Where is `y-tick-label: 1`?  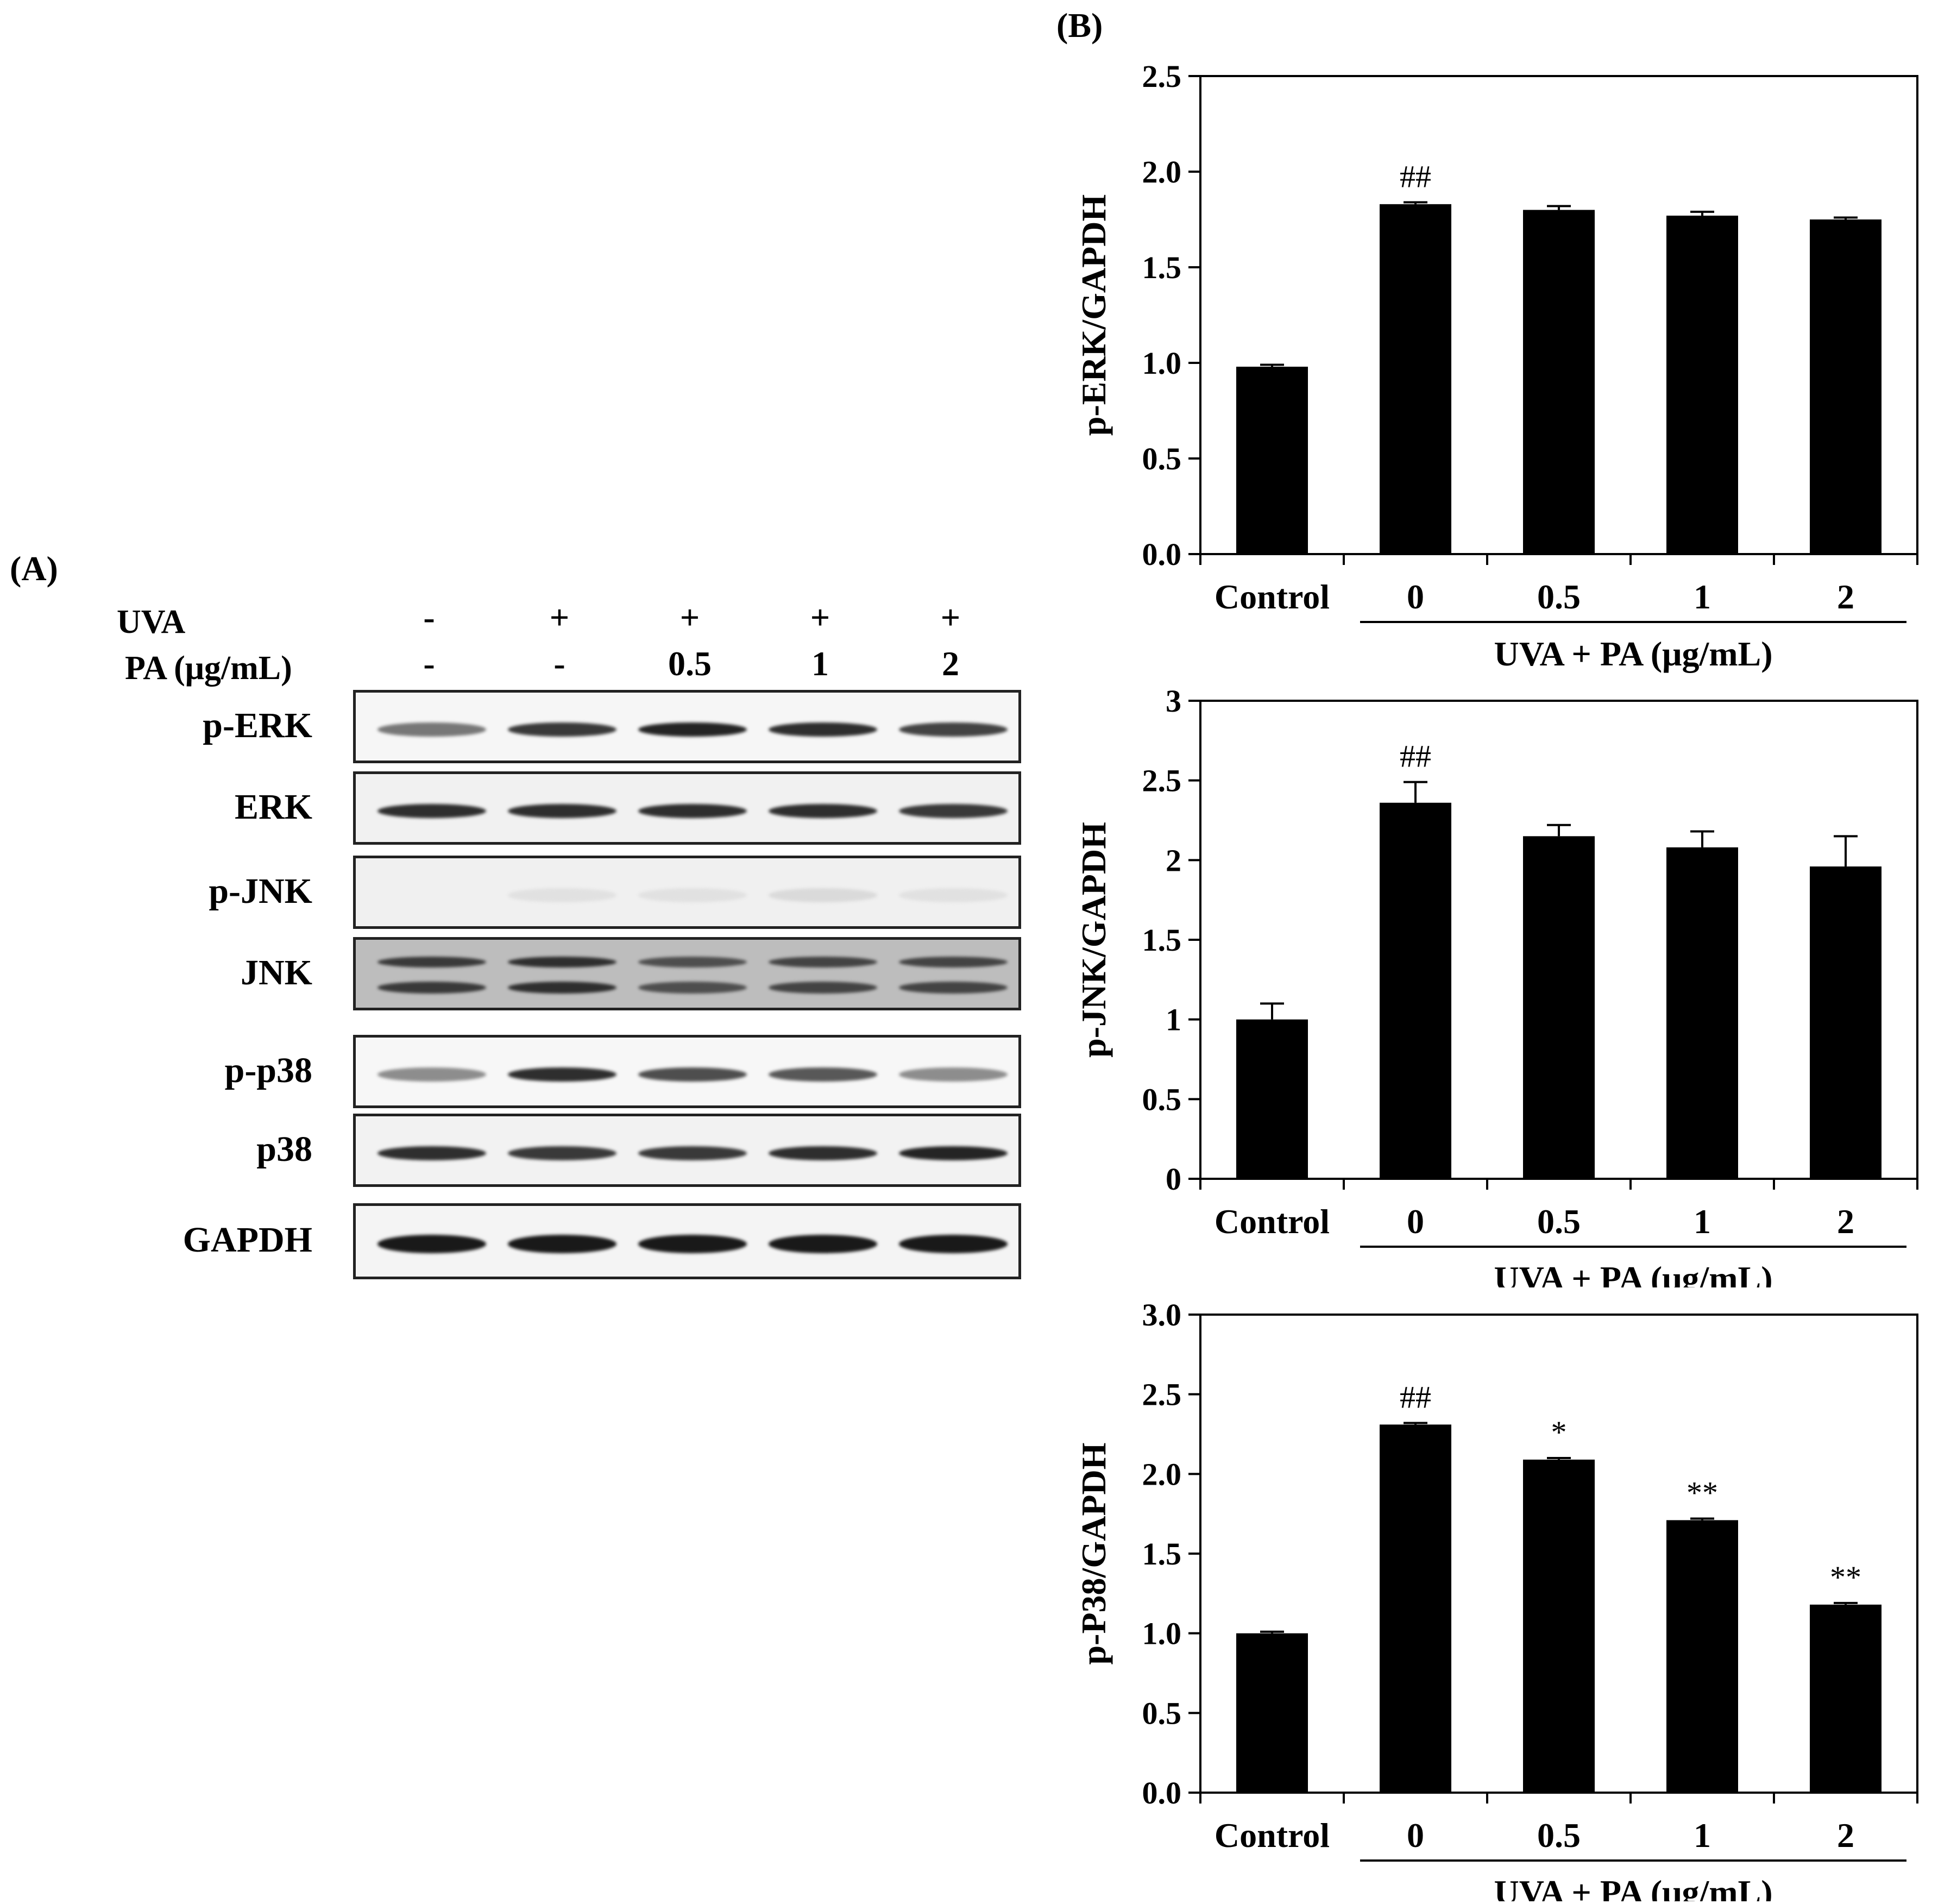
y-tick-label: 1 is located at coordinates (1173, 1020).